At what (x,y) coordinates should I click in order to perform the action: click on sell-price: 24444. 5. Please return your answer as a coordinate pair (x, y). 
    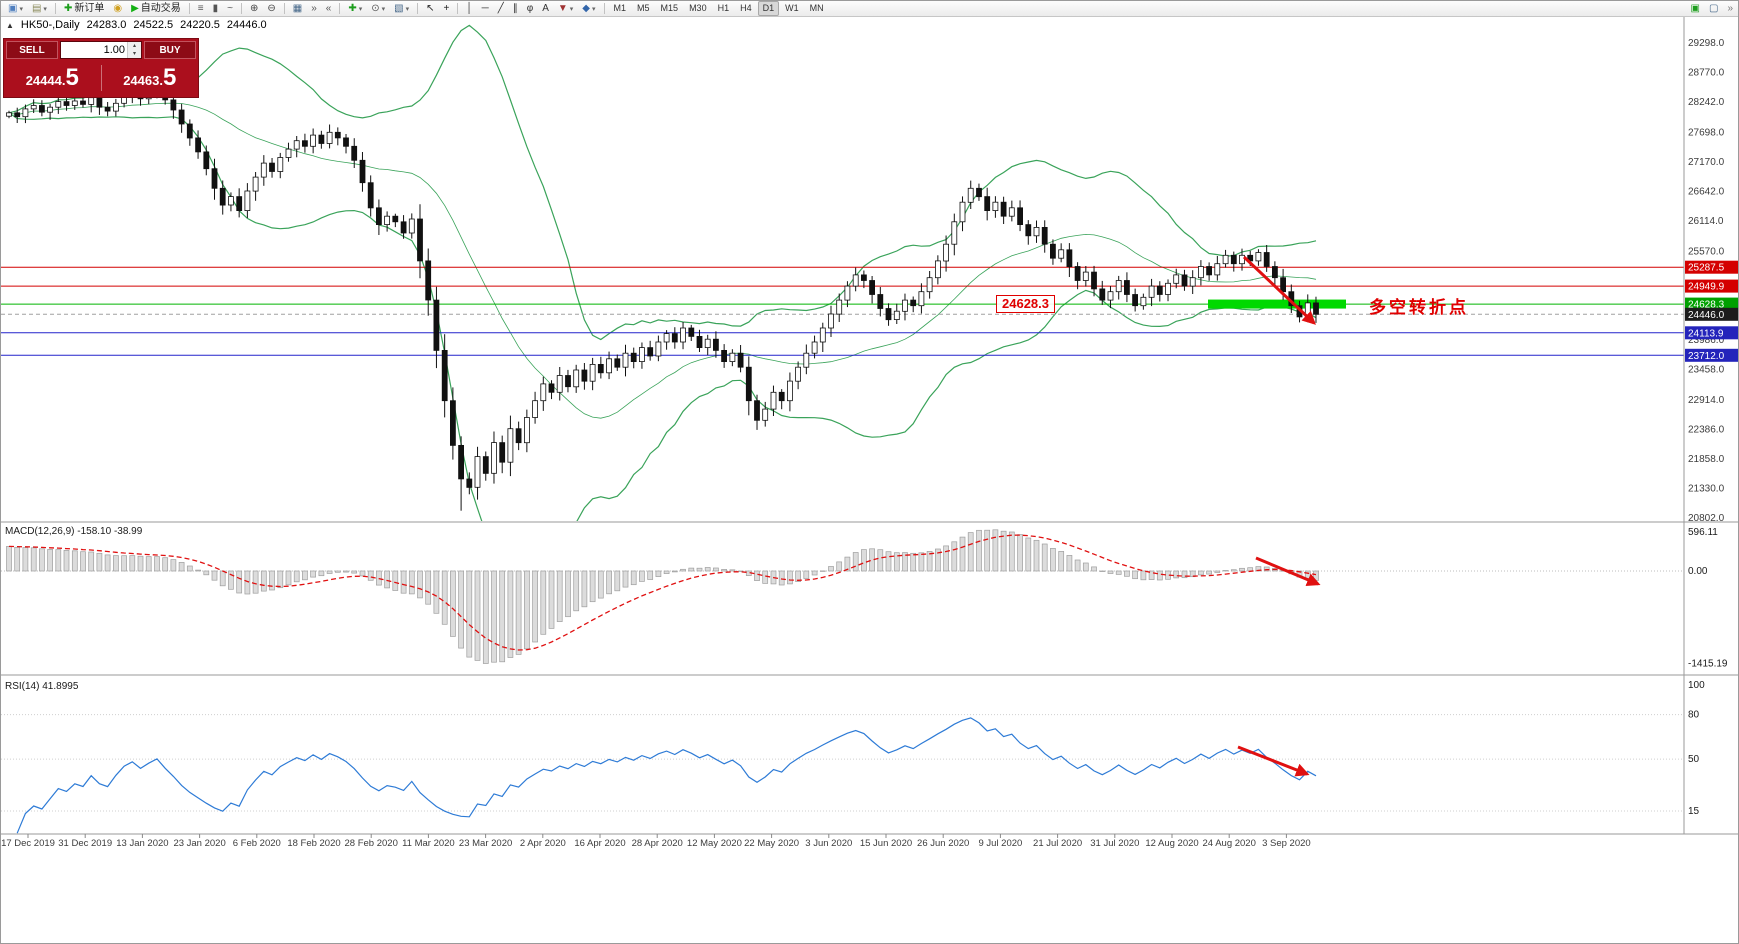
    Looking at the image, I should click on (52, 77).